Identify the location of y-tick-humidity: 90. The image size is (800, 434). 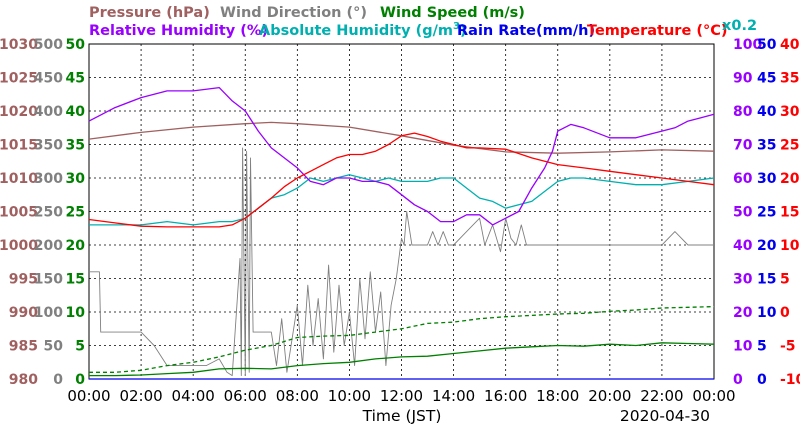
(743, 79).